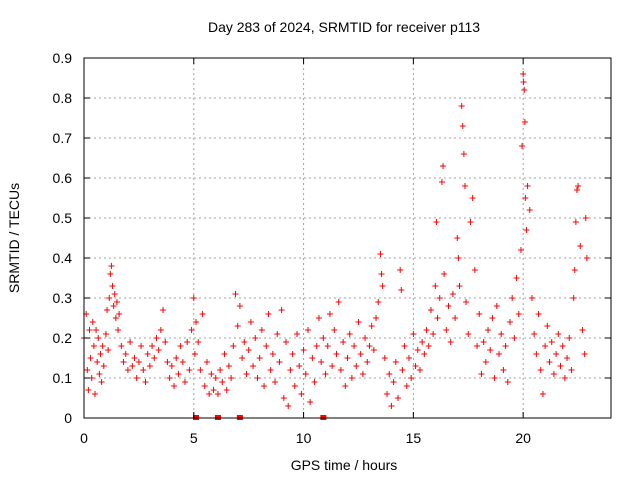 The width and height of the screenshot is (640, 480). What do you see at coordinates (63, 298) in the screenshot?
I see `y-tick-label: 0.3` at bounding box center [63, 298].